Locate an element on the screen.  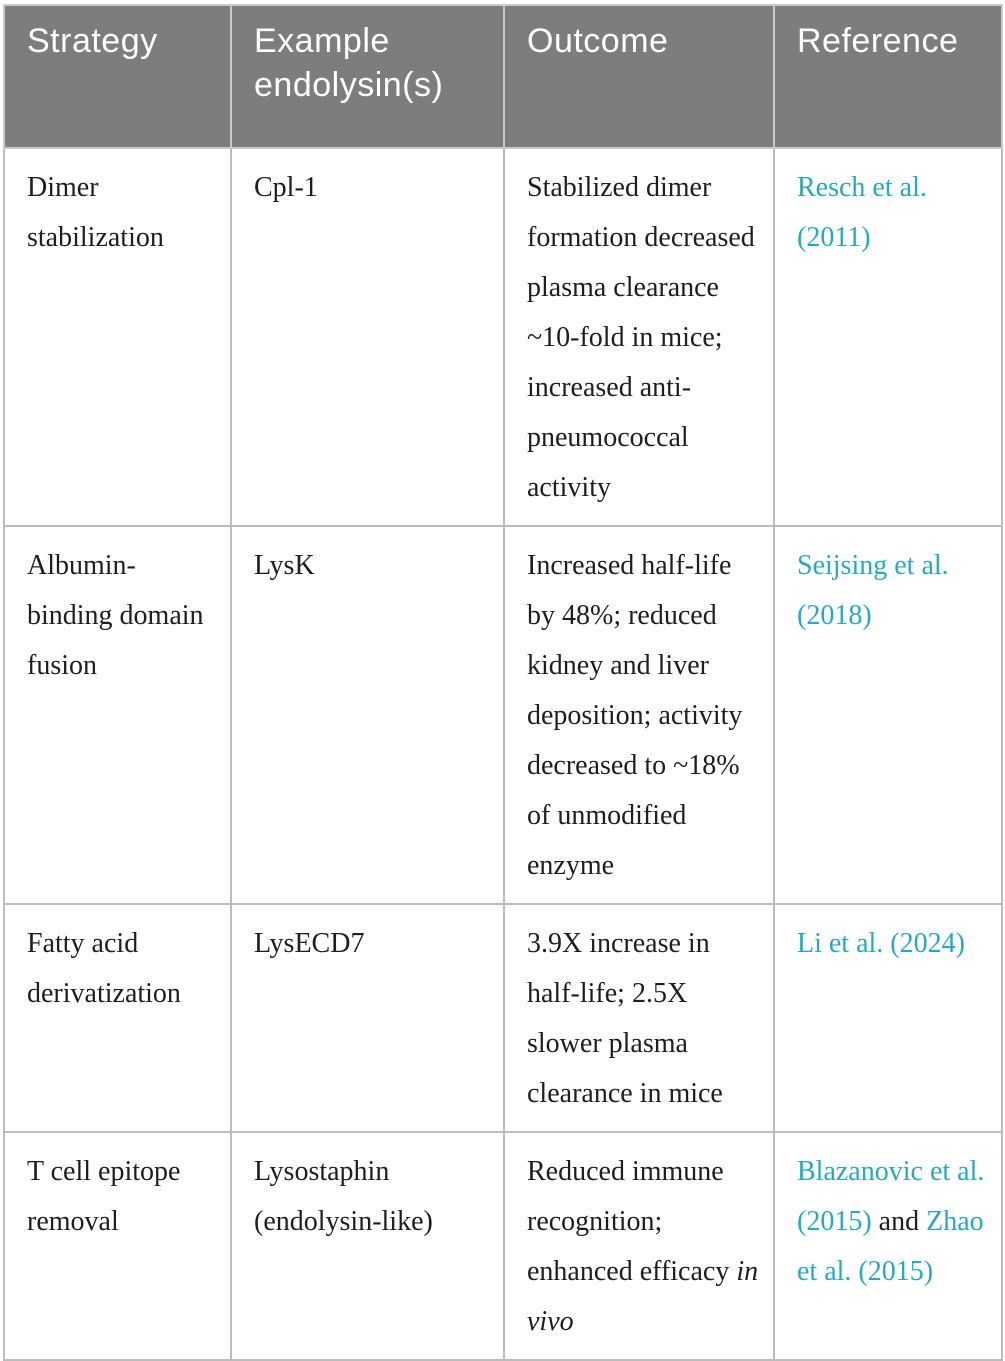
strategy-cell: Dimer stabilization is located at coordinates (117, 337).